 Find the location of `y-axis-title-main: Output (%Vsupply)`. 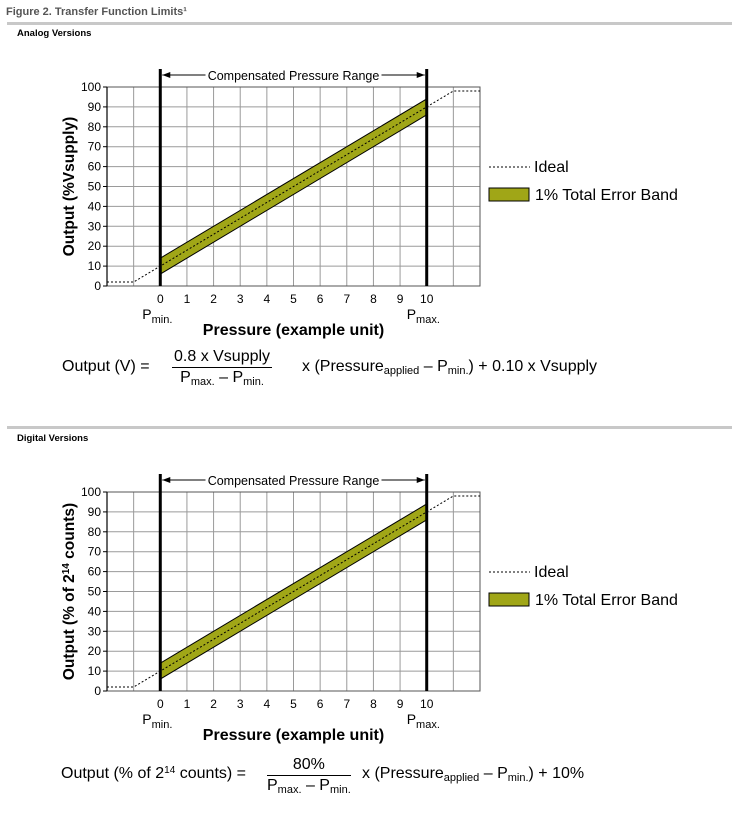

y-axis-title-main: Output (%Vsupply) is located at coordinates (69, 187).